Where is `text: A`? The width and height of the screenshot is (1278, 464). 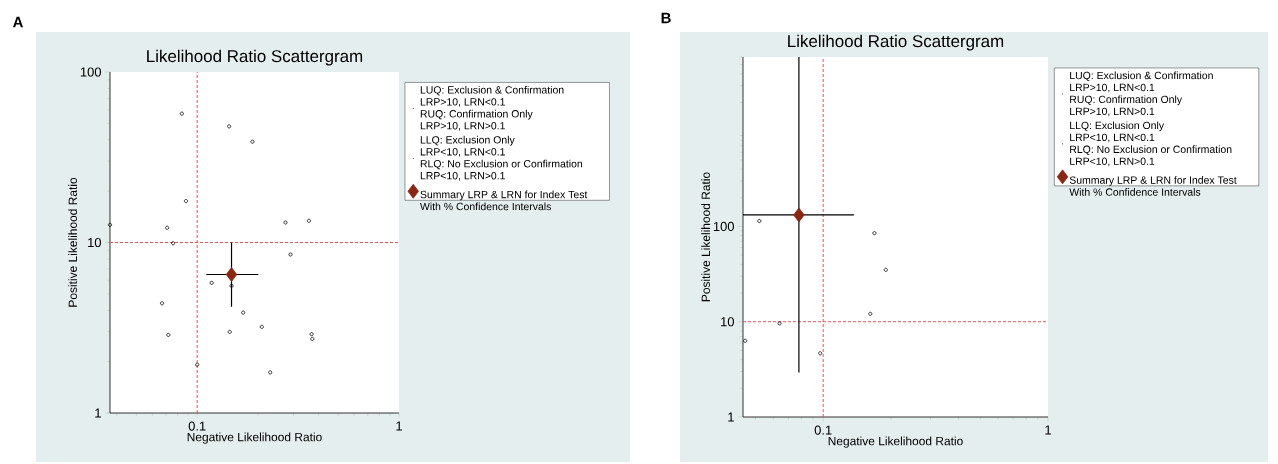 text: A is located at coordinates (17, 22).